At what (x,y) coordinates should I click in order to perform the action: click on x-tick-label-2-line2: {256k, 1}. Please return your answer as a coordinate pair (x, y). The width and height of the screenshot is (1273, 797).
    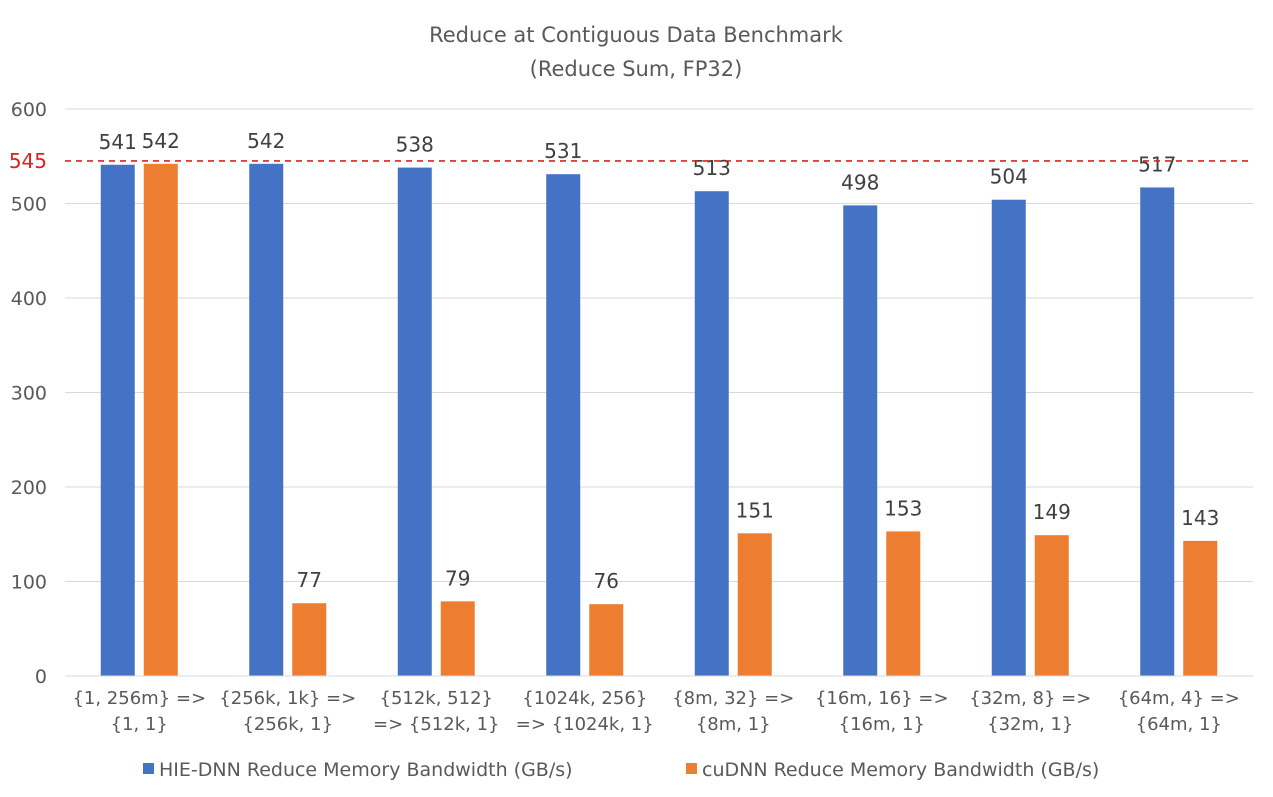
    Looking at the image, I should click on (287, 724).